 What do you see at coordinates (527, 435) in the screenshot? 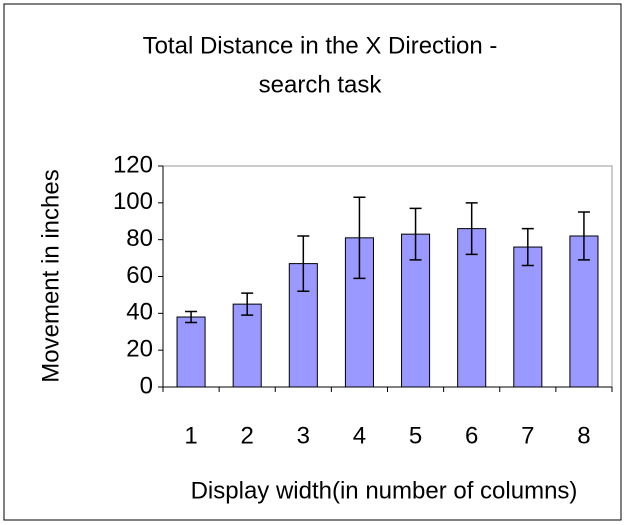
I see `x-tick-label: 7` at bounding box center [527, 435].